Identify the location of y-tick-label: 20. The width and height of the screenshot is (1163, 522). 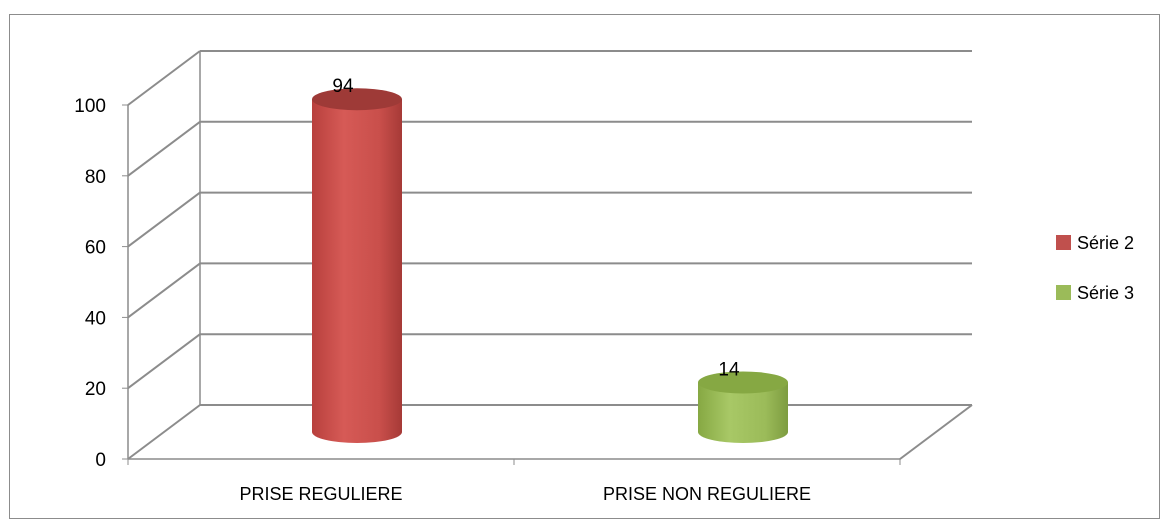
(95, 389).